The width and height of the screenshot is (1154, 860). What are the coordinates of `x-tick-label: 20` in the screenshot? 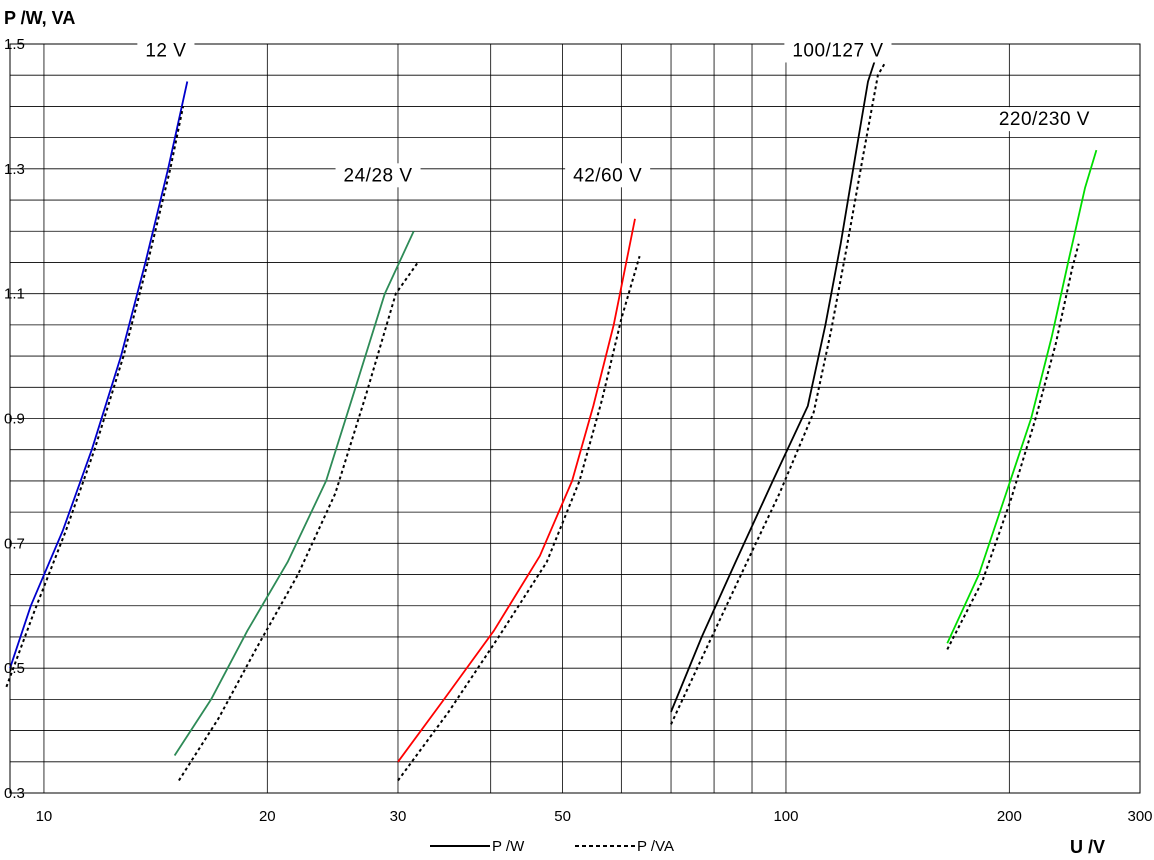 It's located at (267, 816).